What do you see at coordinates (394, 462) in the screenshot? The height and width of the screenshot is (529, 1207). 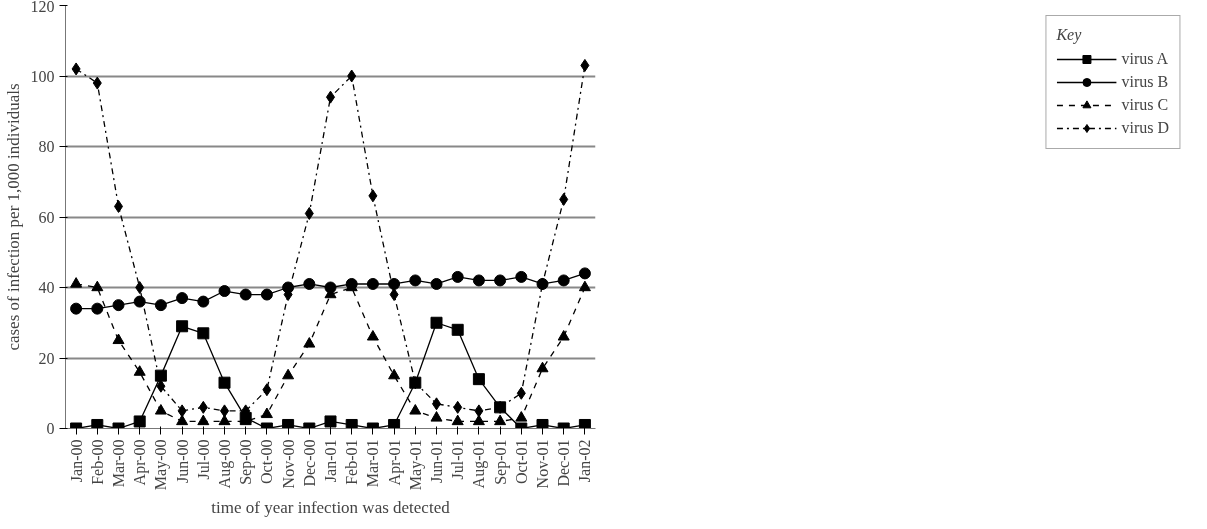 I see `x-tick-label: Apr-01` at bounding box center [394, 462].